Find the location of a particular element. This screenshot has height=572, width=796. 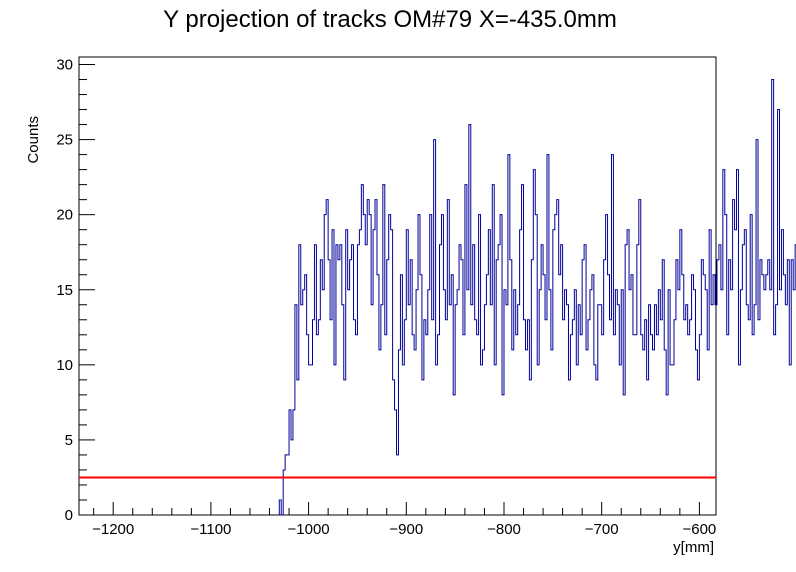

x-axis-label: y[mm] is located at coordinates (693, 547).